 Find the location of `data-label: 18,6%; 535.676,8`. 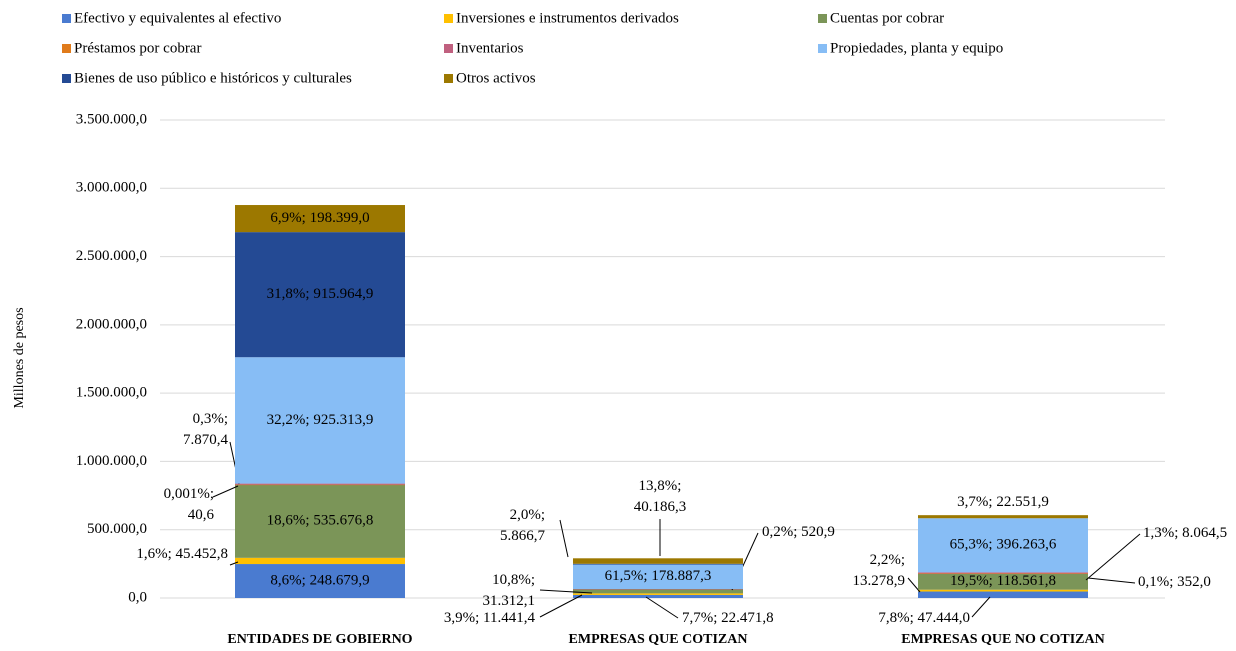

data-label: 18,6%; 535.676,8 is located at coordinates (320, 521).